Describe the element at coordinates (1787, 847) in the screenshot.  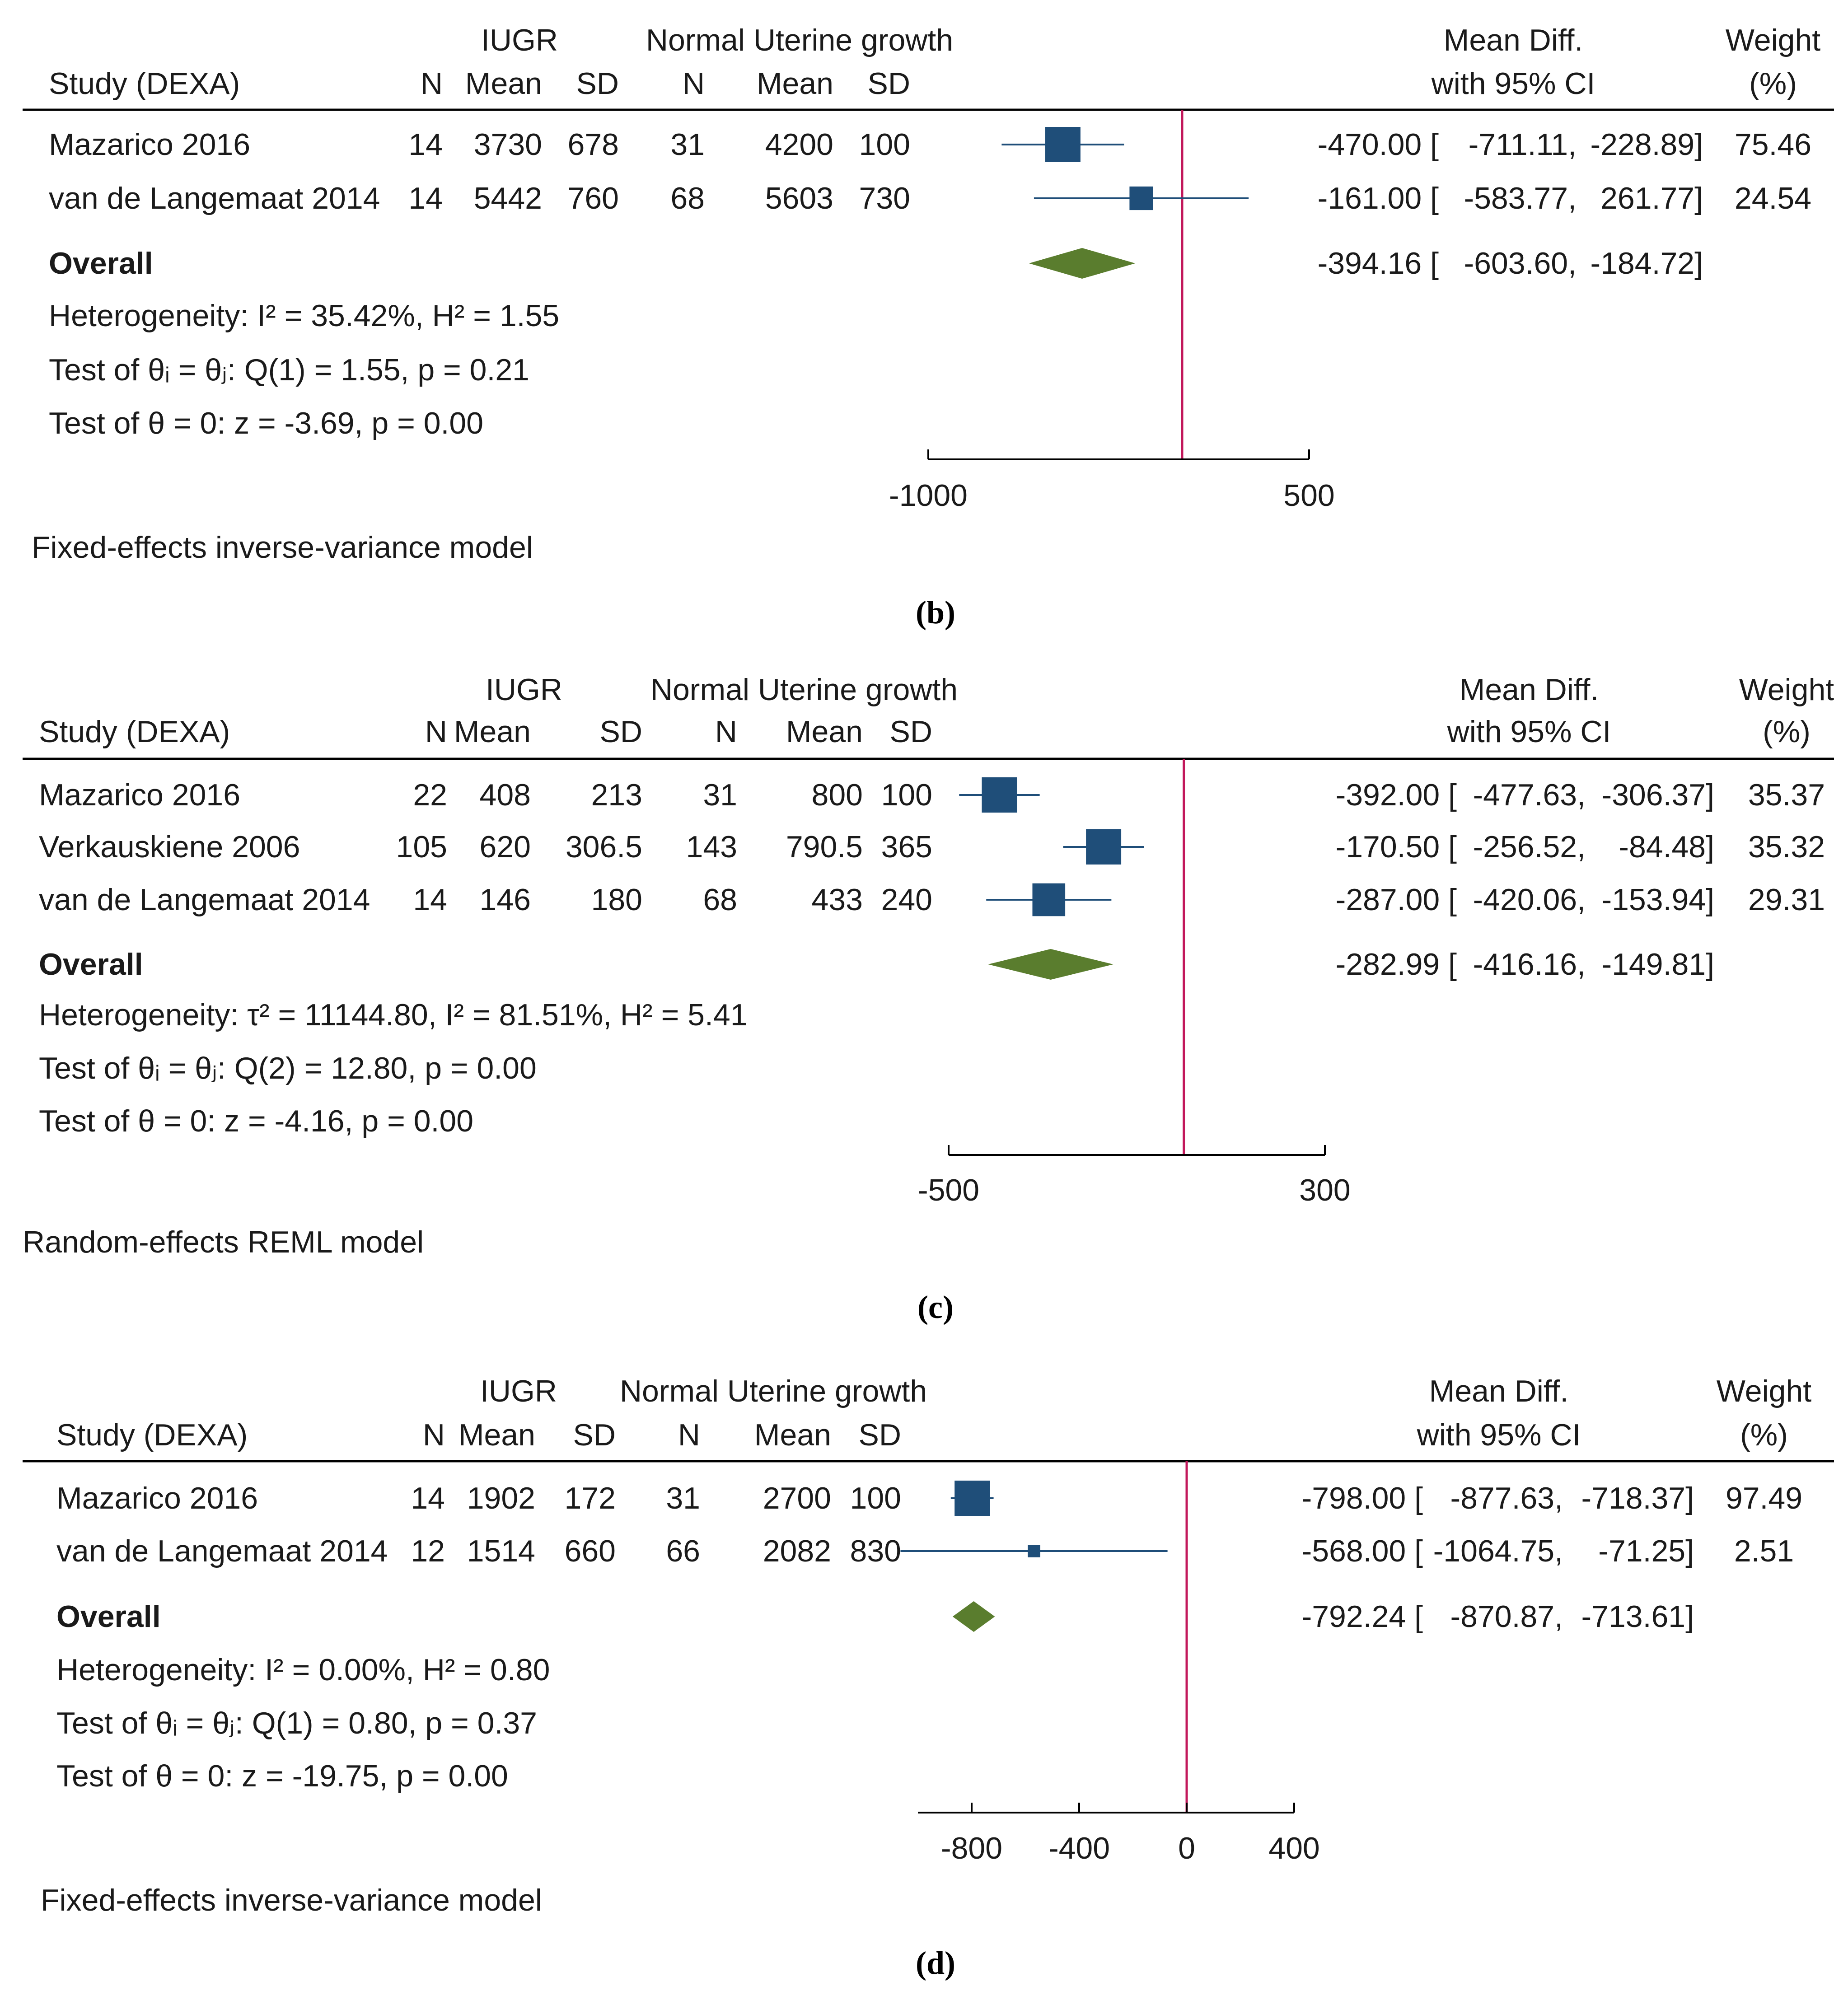
I see `study-weight: 35.32` at that location.